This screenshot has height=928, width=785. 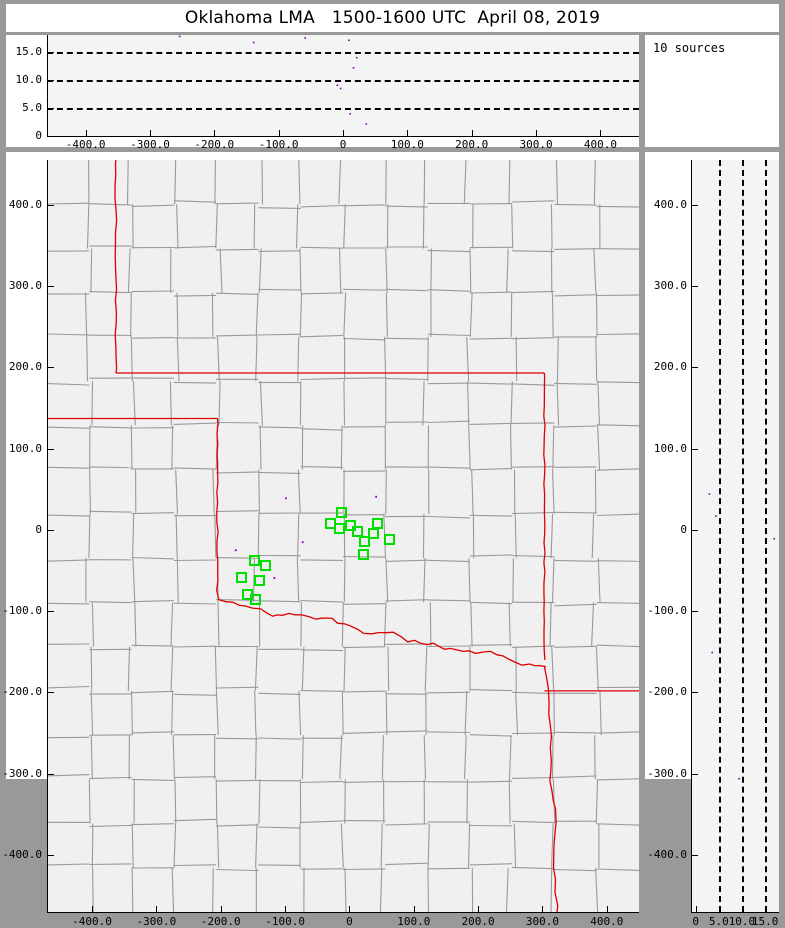 What do you see at coordinates (285, 921) in the screenshot?
I see `axis-tick-label: -100.0` at bounding box center [285, 921].